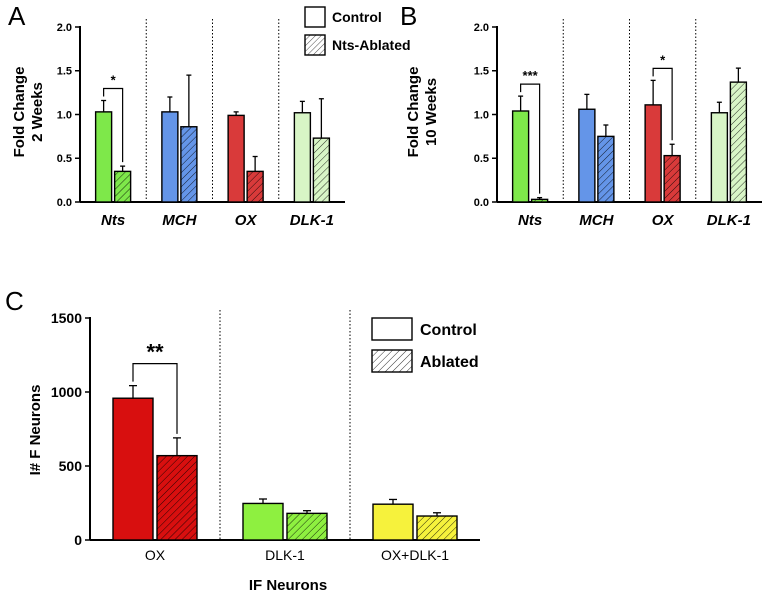 Image resolution: width=762 pixels, height=596 pixels. What do you see at coordinates (587, 155) in the screenshot?
I see `panel-b-bar-MCH-Control` at bounding box center [587, 155].